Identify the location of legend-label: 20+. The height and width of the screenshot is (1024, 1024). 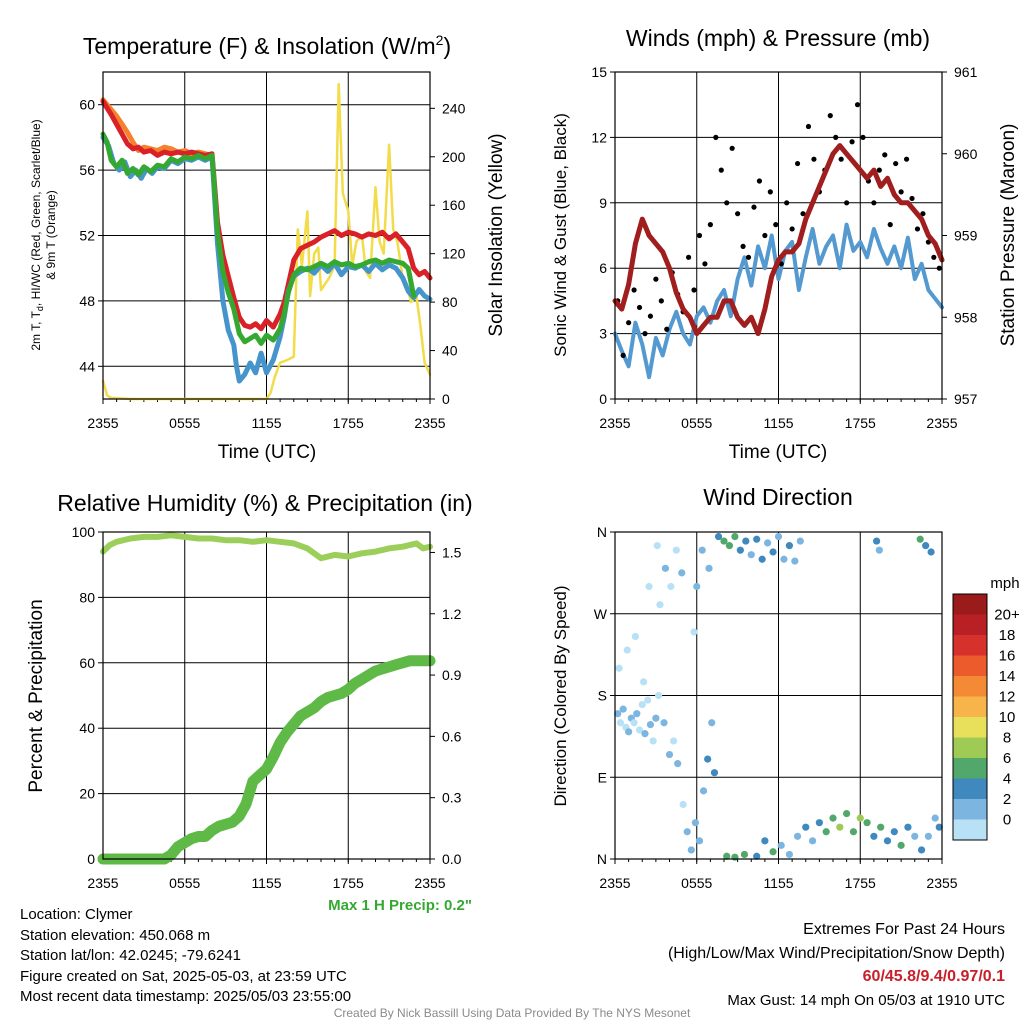
(1007, 615).